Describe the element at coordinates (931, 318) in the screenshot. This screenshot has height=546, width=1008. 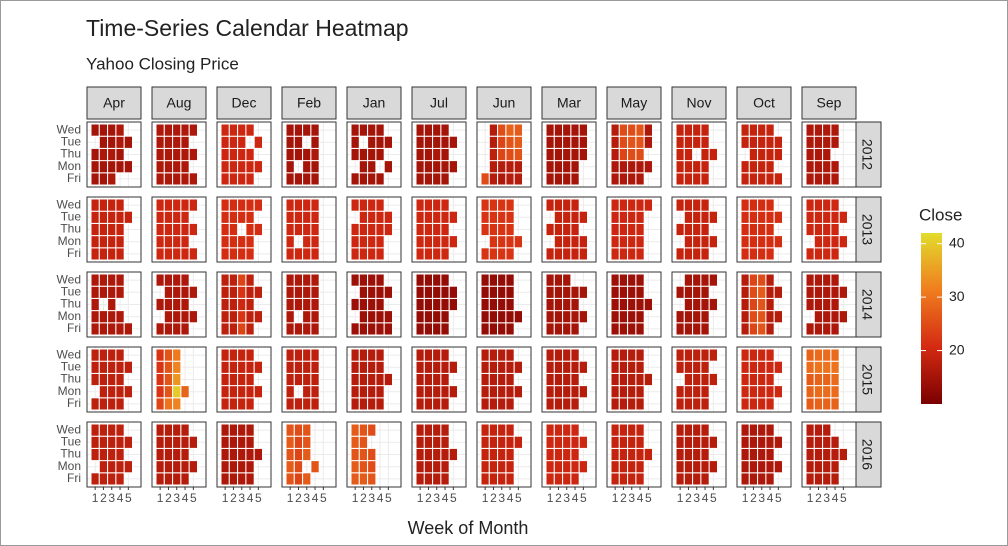
I see `colorbar` at that location.